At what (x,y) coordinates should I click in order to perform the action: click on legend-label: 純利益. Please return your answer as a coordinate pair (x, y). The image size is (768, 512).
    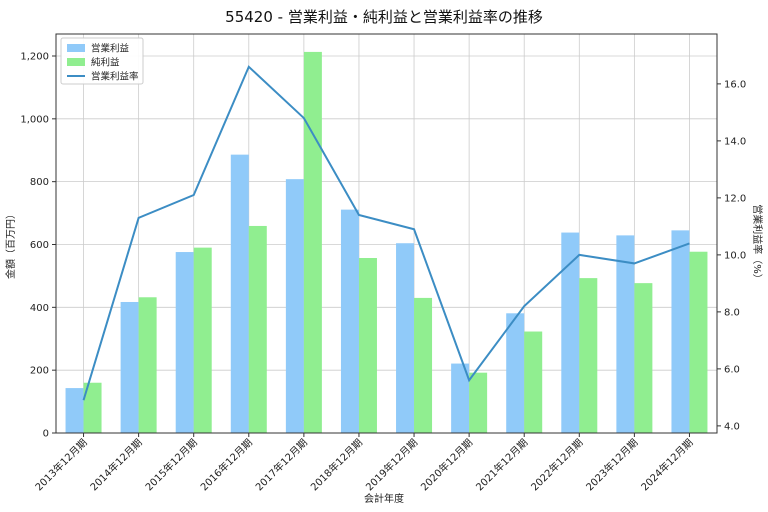
    Looking at the image, I should click on (105, 63).